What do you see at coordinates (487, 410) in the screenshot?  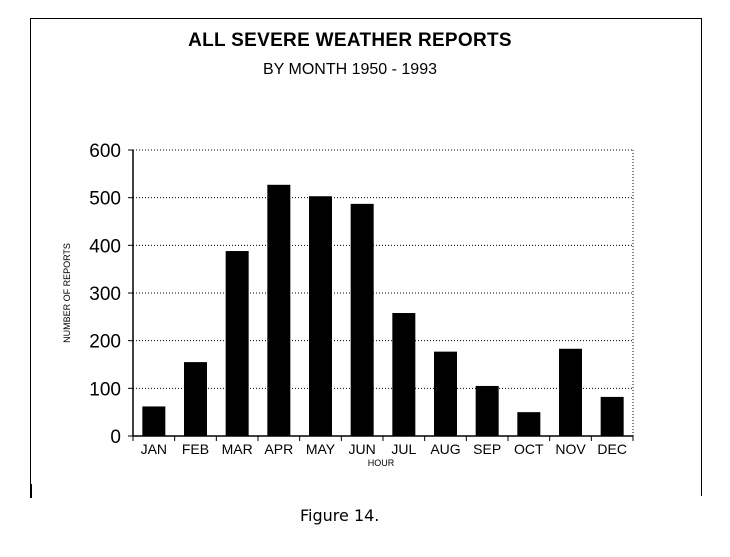 I see `bar-sep` at bounding box center [487, 410].